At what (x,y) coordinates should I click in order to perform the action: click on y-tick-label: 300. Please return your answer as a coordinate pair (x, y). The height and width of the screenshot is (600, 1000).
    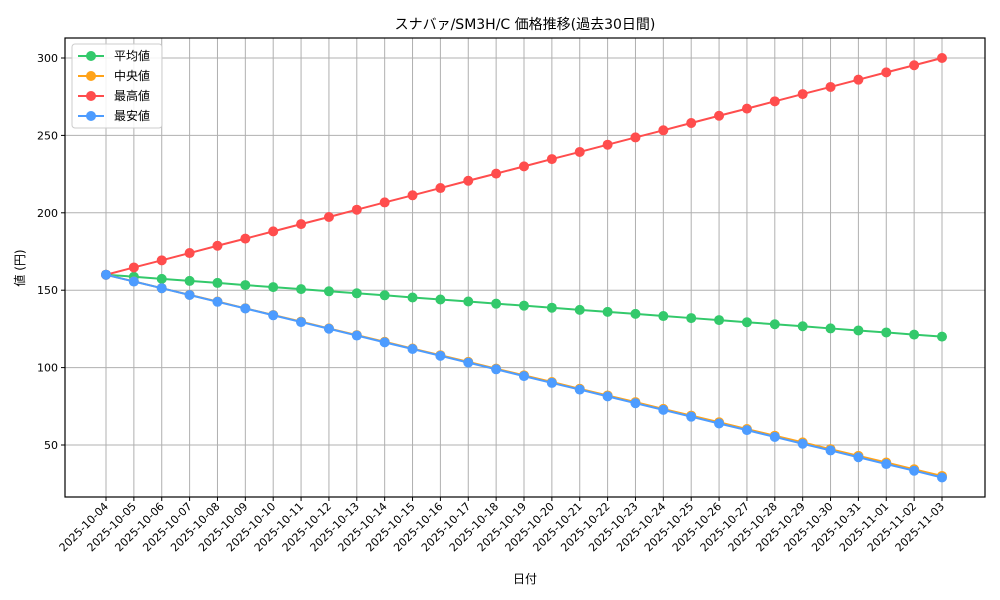
    Looking at the image, I should click on (47, 58).